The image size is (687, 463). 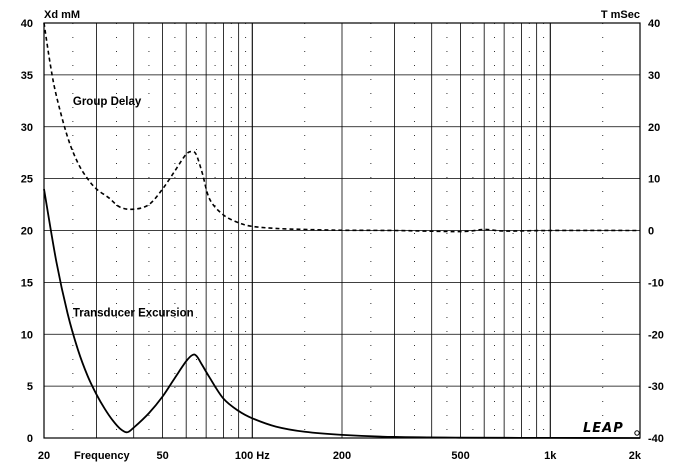 I want to click on right-tick-label: 0, so click(x=651, y=232).